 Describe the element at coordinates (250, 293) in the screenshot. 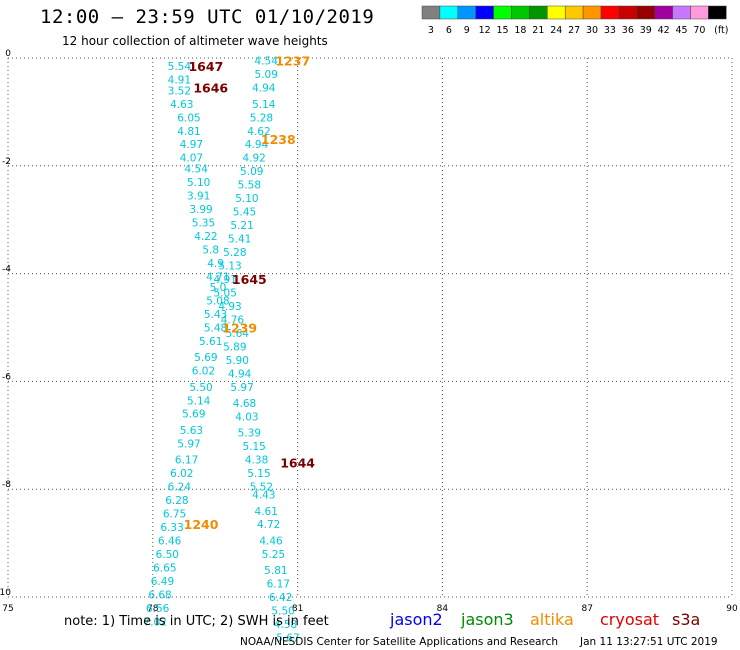

I see `pass-time-labels: 1237 1647 1646 1238 1645 1239 1644 1240` at that location.